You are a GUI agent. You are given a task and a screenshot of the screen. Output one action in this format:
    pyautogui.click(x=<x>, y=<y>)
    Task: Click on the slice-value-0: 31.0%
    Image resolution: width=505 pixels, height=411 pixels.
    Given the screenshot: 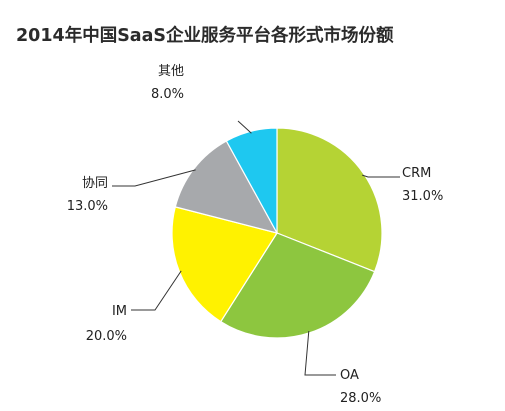 What is the action you would take?
    pyautogui.click(x=422, y=196)
    